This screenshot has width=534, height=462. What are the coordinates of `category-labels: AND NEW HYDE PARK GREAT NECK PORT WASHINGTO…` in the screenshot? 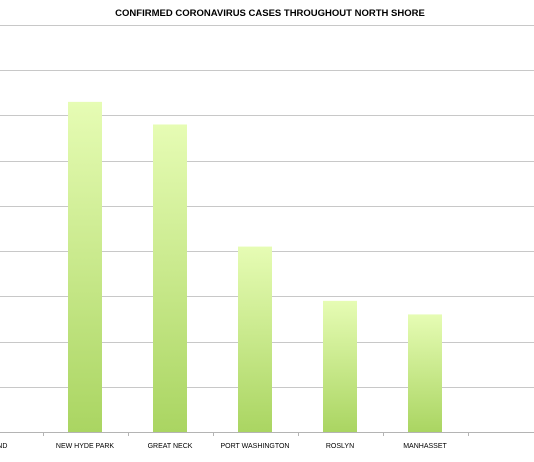 It's located at (224, 446).